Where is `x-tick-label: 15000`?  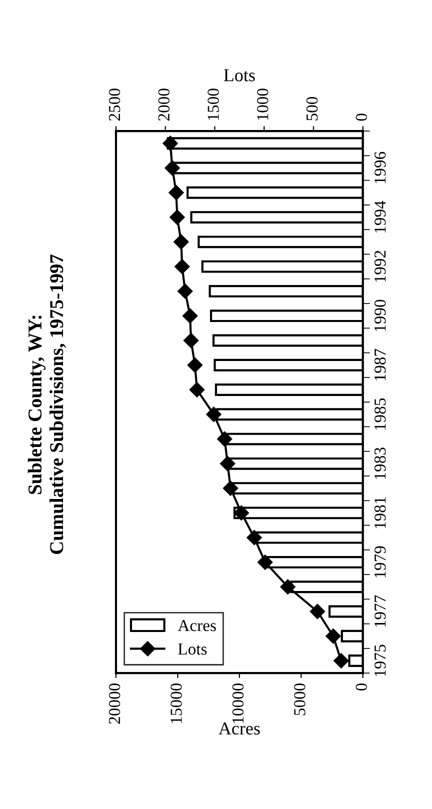 x-tick-label: 15000 is located at coordinates (176, 703).